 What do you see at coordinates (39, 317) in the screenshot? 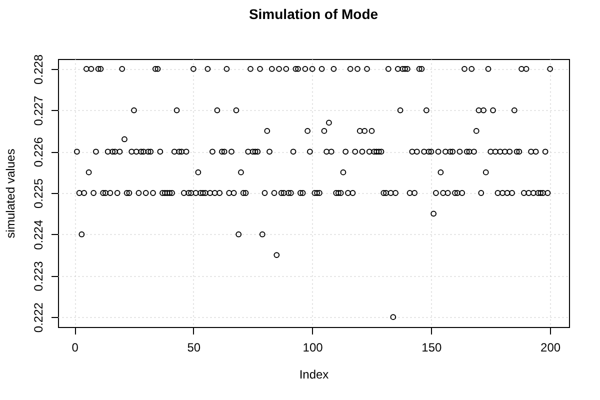
I see `y-tick-label: 0.222` at bounding box center [39, 317].